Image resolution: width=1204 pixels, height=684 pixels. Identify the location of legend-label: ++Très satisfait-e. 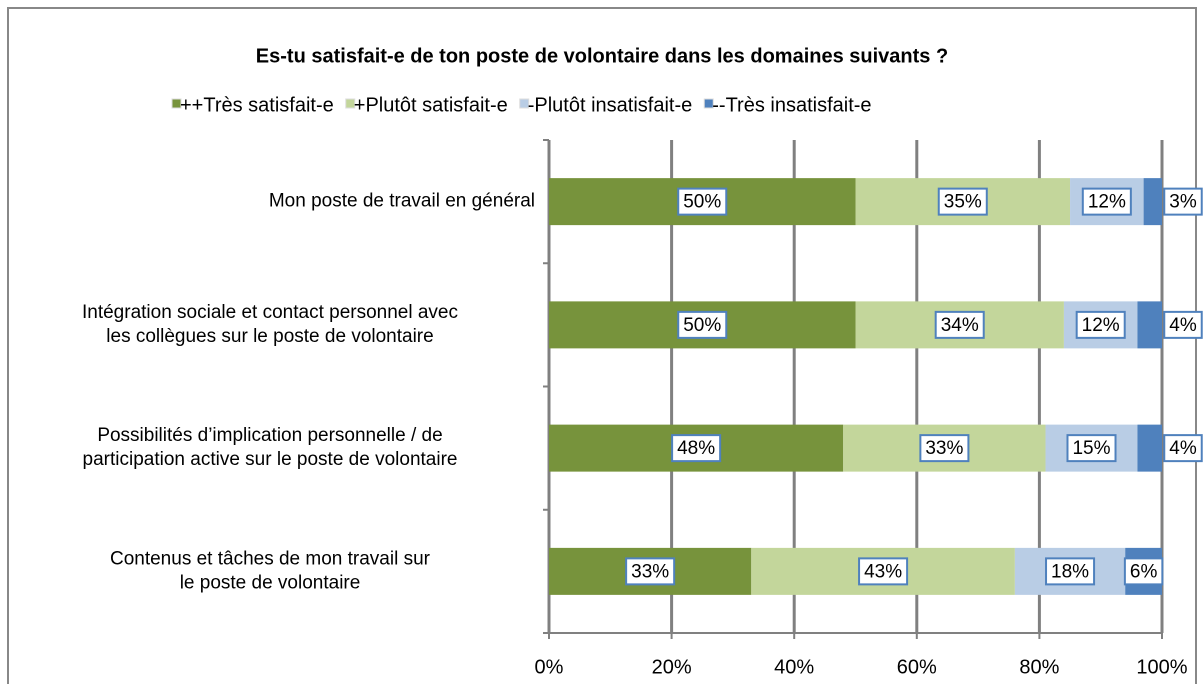
(257, 105).